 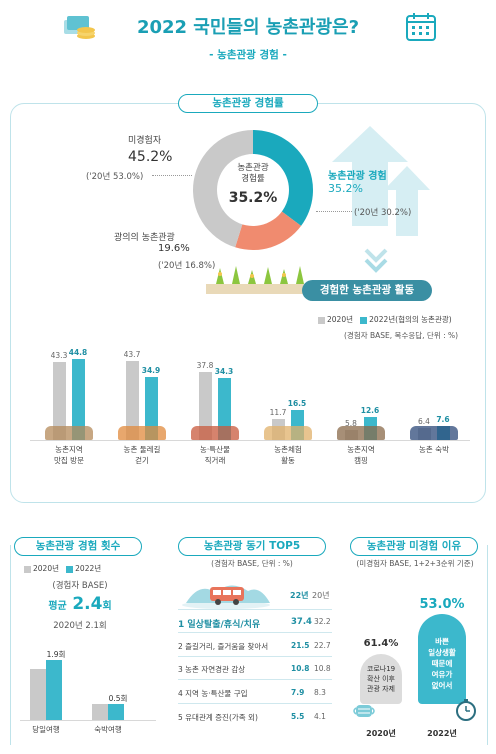 What do you see at coordinates (320, 716) in the screenshot?
I see `motive-row-5-v20: 4.1` at bounding box center [320, 716].